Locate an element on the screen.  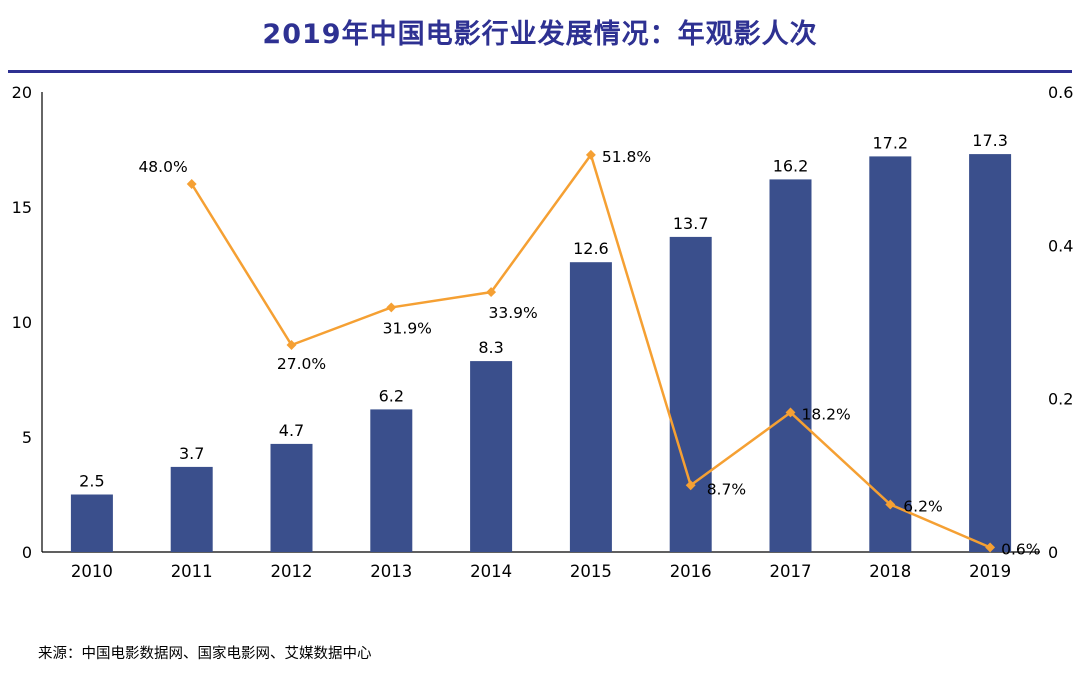
bar-value-label: 17.3 is located at coordinates (990, 140).